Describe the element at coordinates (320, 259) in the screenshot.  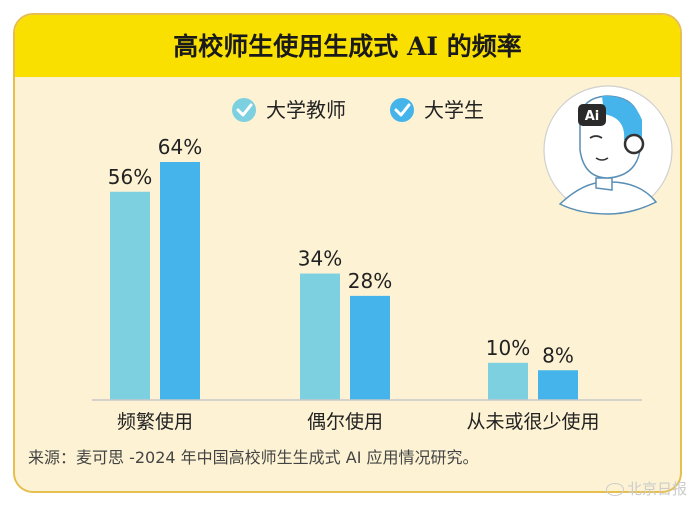
I see `data-label-teacher-1: 34%` at that location.